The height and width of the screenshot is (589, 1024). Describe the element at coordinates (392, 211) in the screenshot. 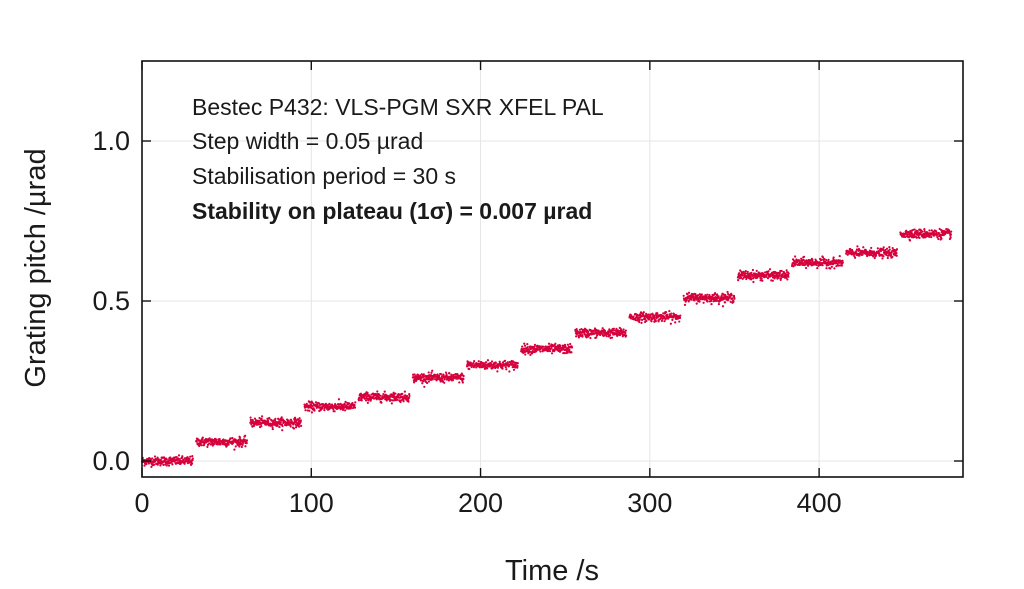

I see `annotation-stability: Stability on plateau (1σ) = 0.007 µrad` at that location.